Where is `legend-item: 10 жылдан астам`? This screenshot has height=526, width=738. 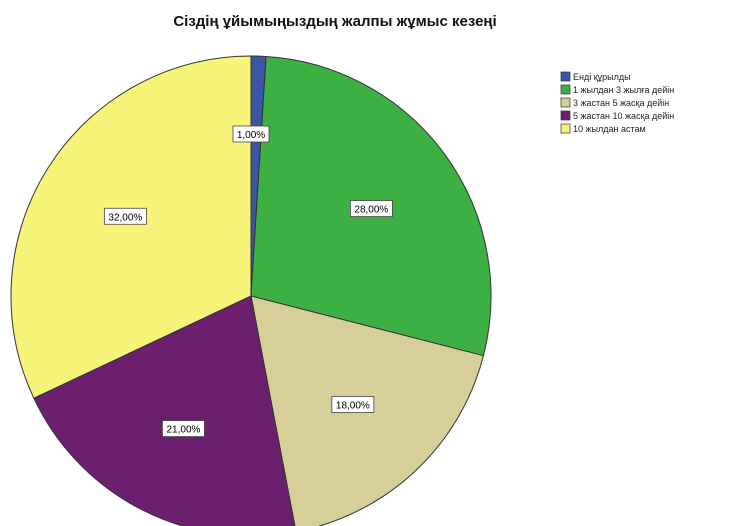
legend-item: 10 жылдан астам is located at coordinates (603, 128).